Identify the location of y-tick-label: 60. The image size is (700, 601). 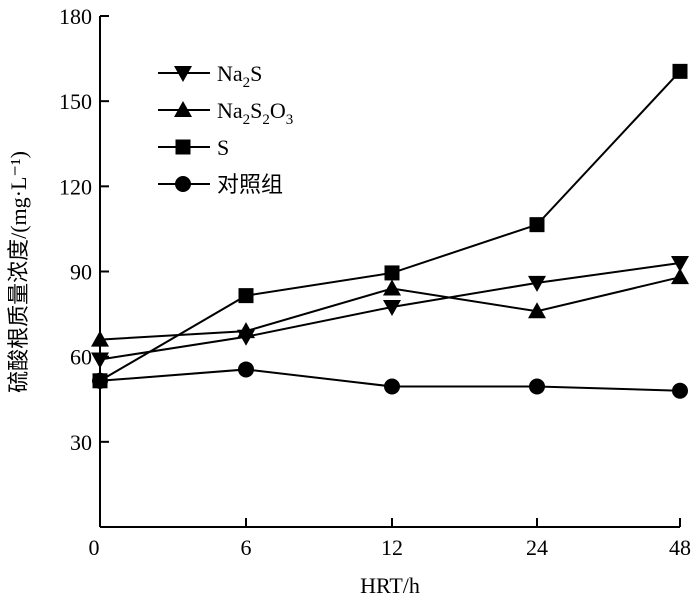
(81, 357).